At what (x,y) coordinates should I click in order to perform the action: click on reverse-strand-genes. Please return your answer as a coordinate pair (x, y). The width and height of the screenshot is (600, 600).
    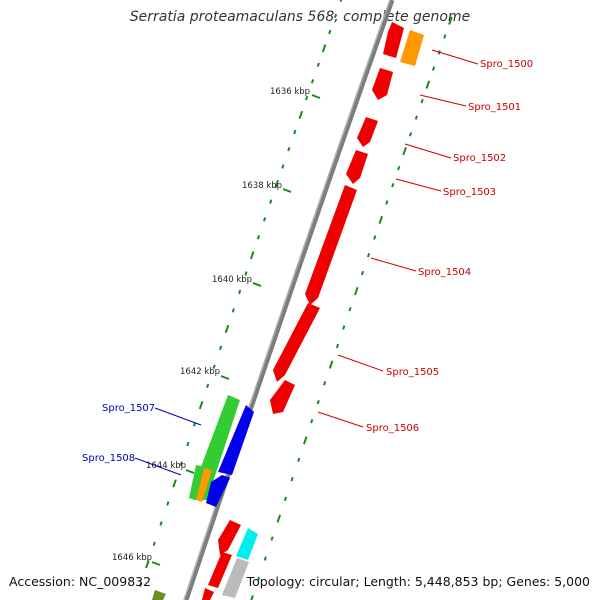
    Looking at the image, I should click on (205, 497).